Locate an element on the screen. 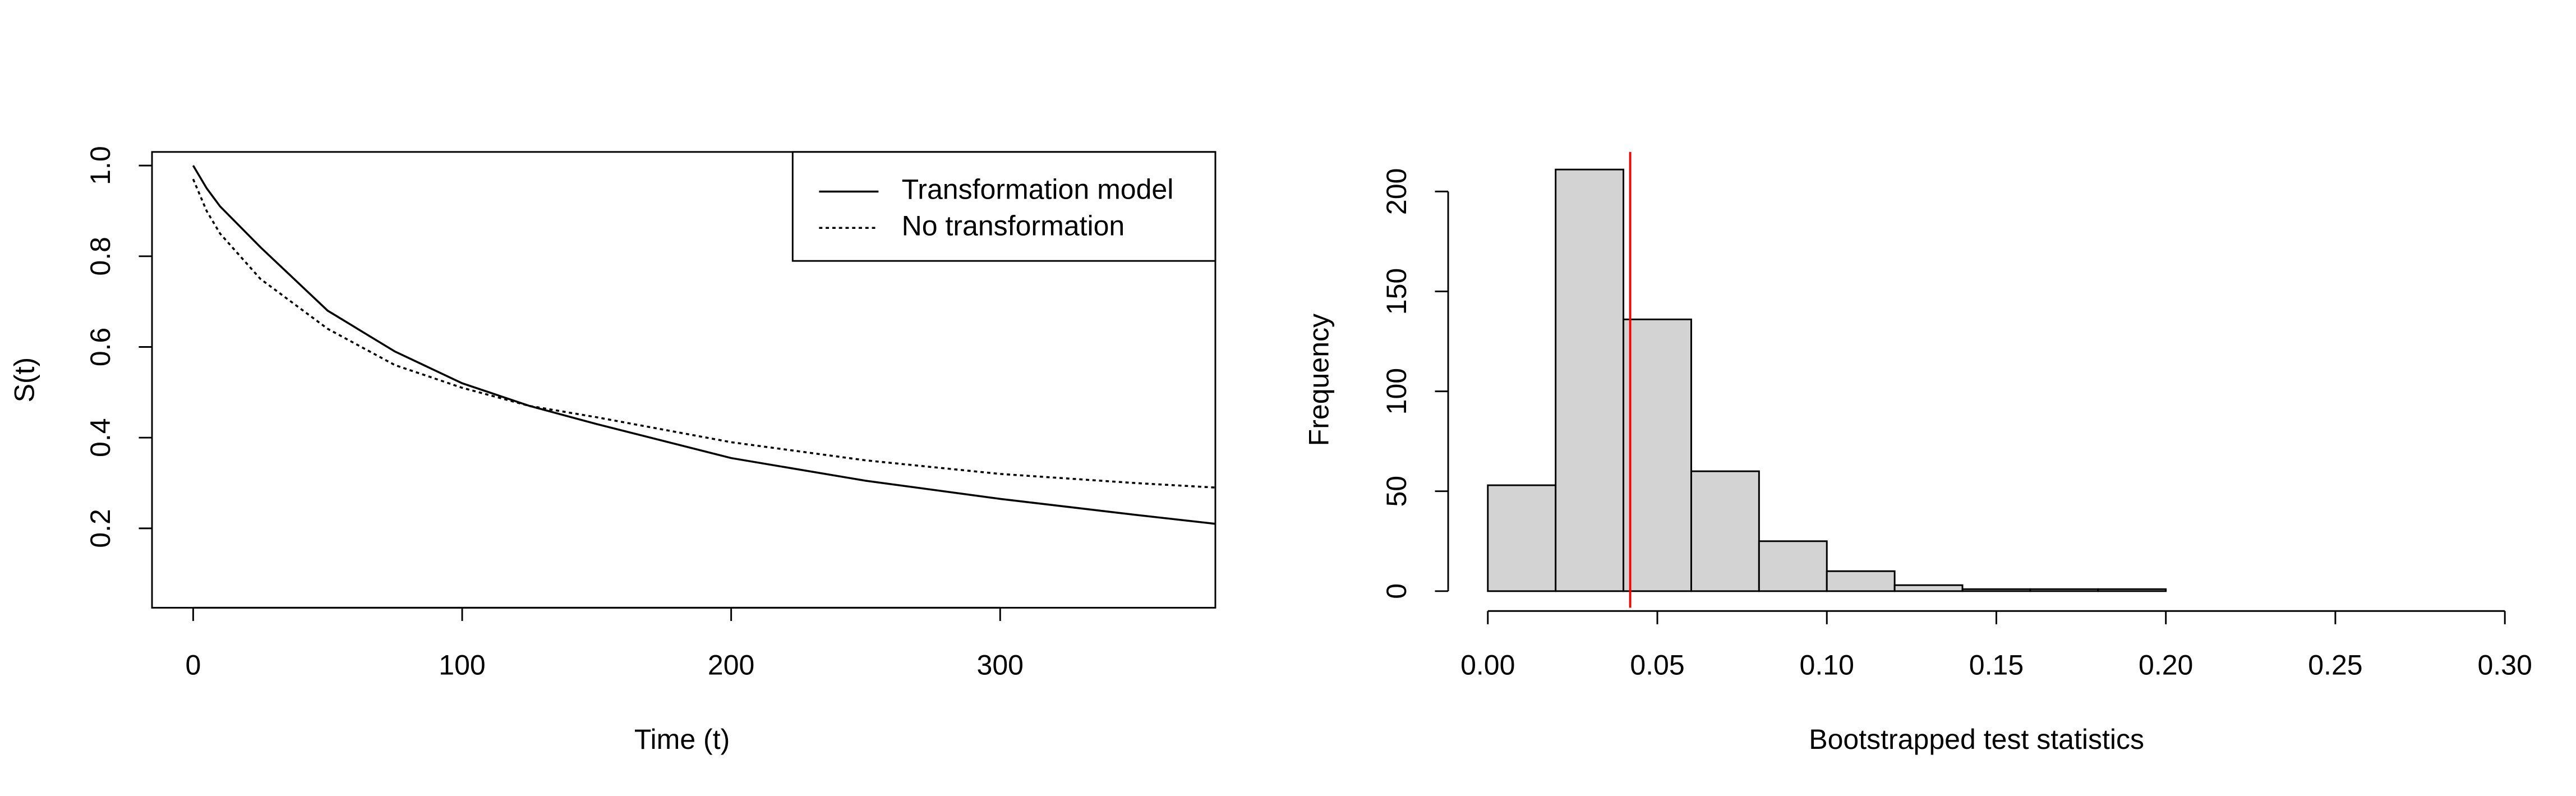 This screenshot has height=796, width=2576. x-tick-label: 0.10 is located at coordinates (1827, 665).